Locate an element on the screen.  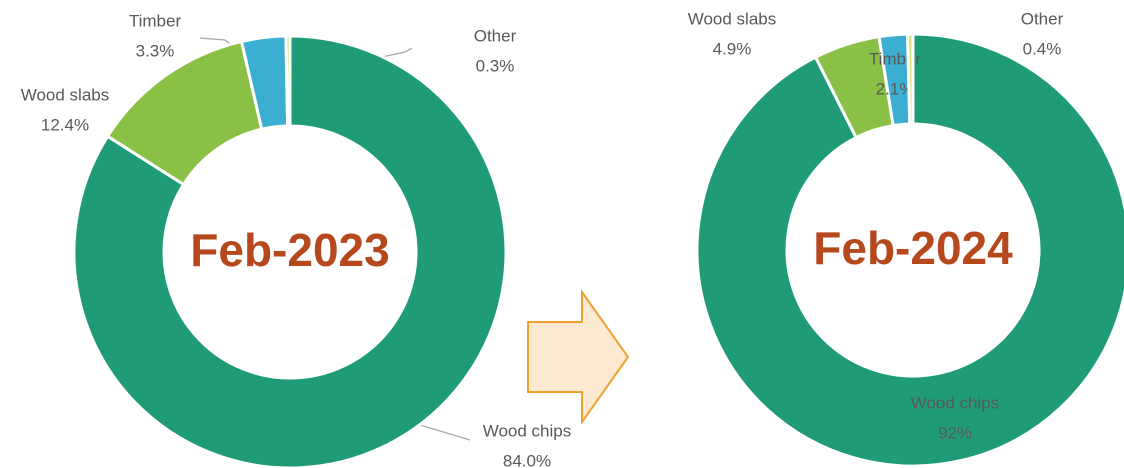
value-label: 12.4% is located at coordinates (65, 124).